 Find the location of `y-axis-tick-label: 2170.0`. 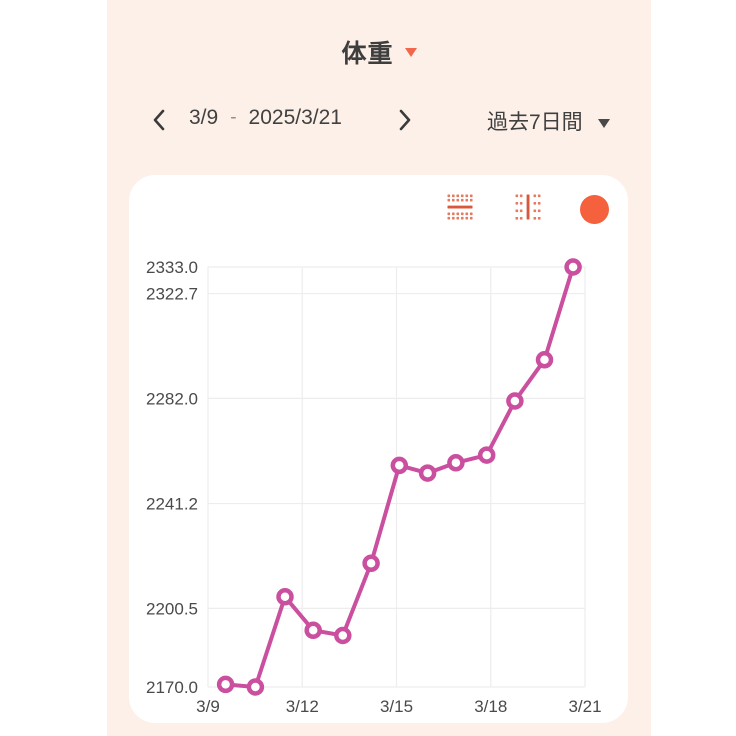

y-axis-tick-label: 2170.0 is located at coordinates (172, 687).